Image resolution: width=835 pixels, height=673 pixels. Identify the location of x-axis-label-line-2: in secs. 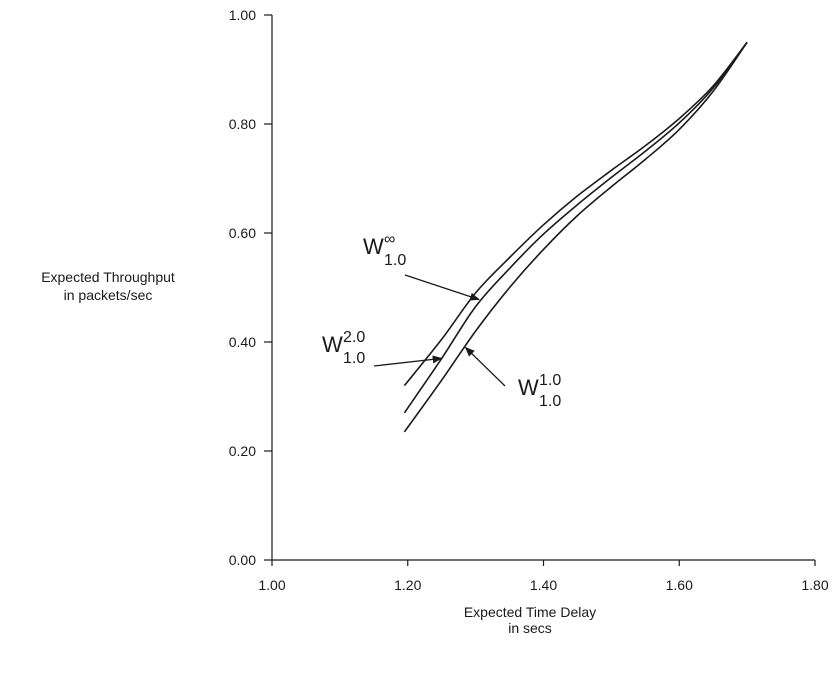
(530, 628).